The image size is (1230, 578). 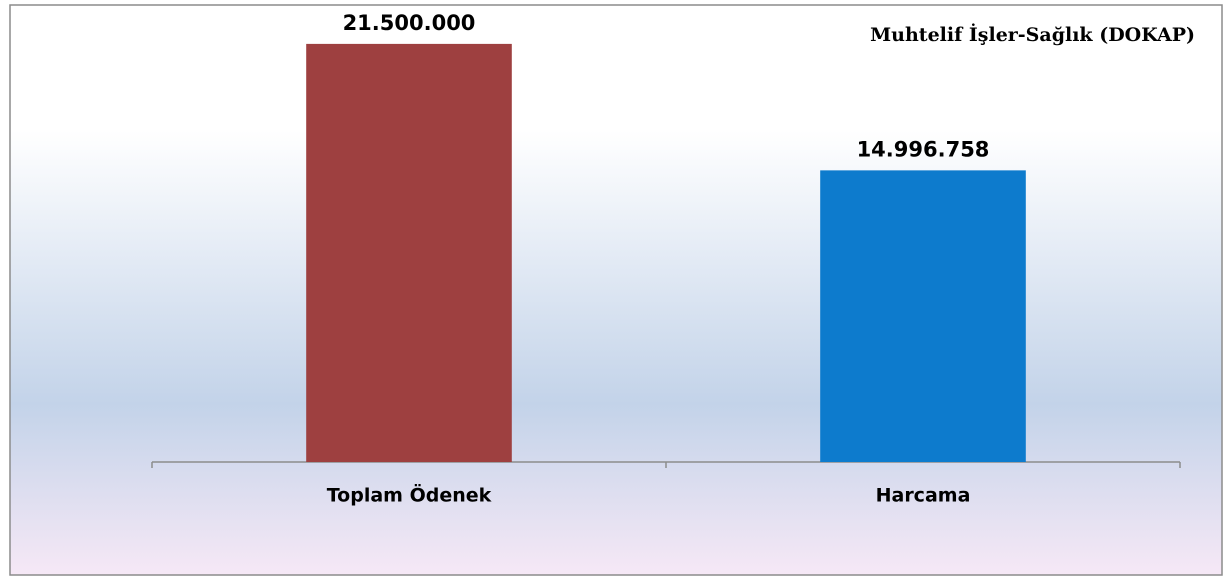 I want to click on x-tick-label: Toplam Ödenek, so click(x=409, y=495).